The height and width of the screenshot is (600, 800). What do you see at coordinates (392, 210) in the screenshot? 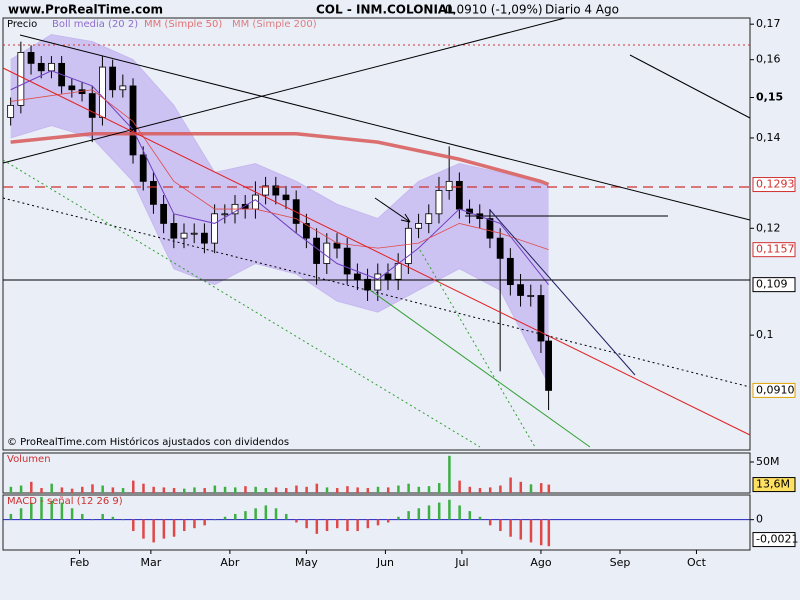
I see `arrow` at bounding box center [392, 210].